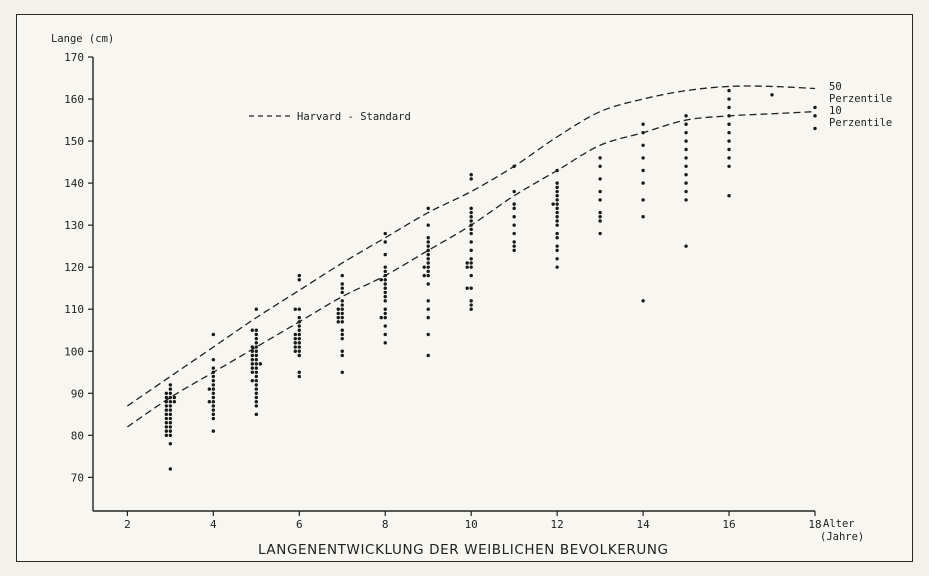 The width and height of the screenshot is (929, 576). Describe the element at coordinates (74, 99) in the screenshot. I see `y-tick-label: 160` at that location.